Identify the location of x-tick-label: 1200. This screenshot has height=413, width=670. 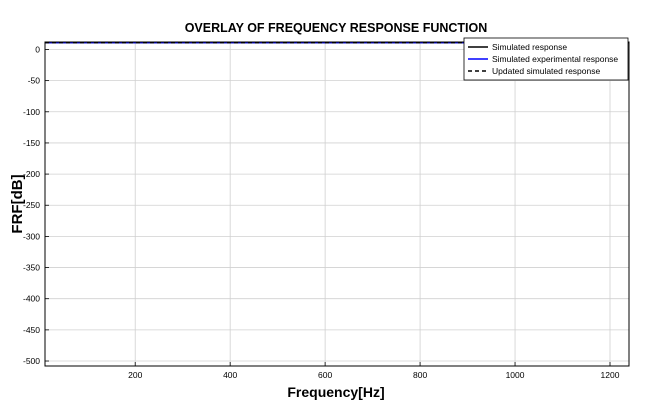
(610, 375).